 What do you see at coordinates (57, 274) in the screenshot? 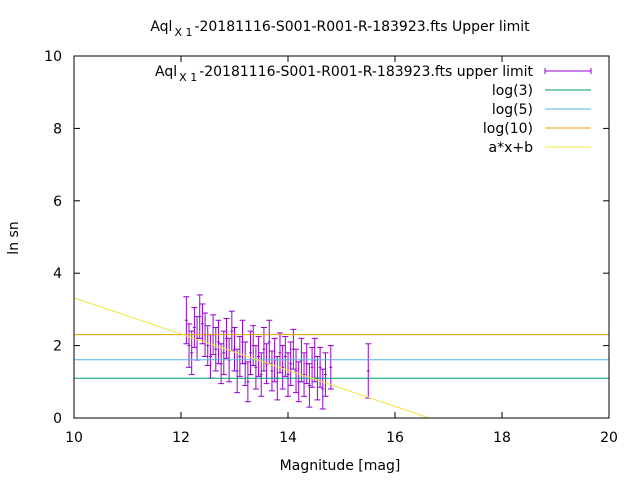
I see `y-tick-label: 4` at bounding box center [57, 274].